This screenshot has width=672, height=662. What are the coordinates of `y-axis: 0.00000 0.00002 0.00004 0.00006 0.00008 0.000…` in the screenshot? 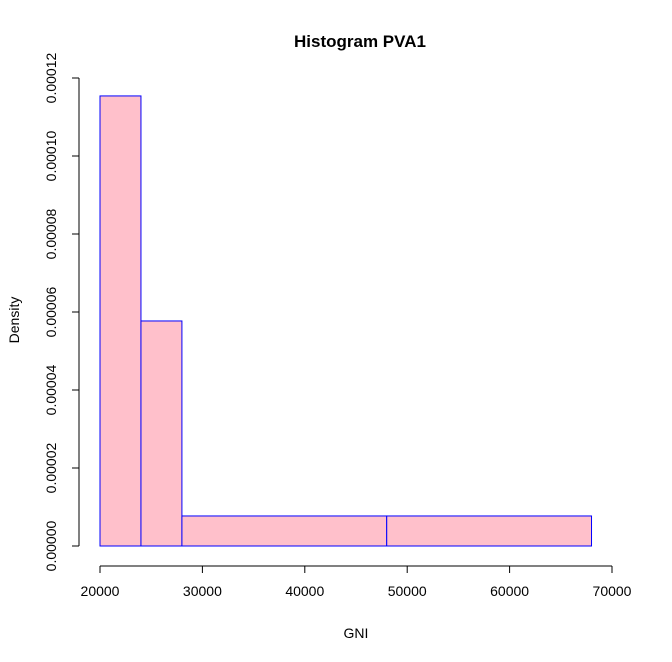 It's located at (61, 311).